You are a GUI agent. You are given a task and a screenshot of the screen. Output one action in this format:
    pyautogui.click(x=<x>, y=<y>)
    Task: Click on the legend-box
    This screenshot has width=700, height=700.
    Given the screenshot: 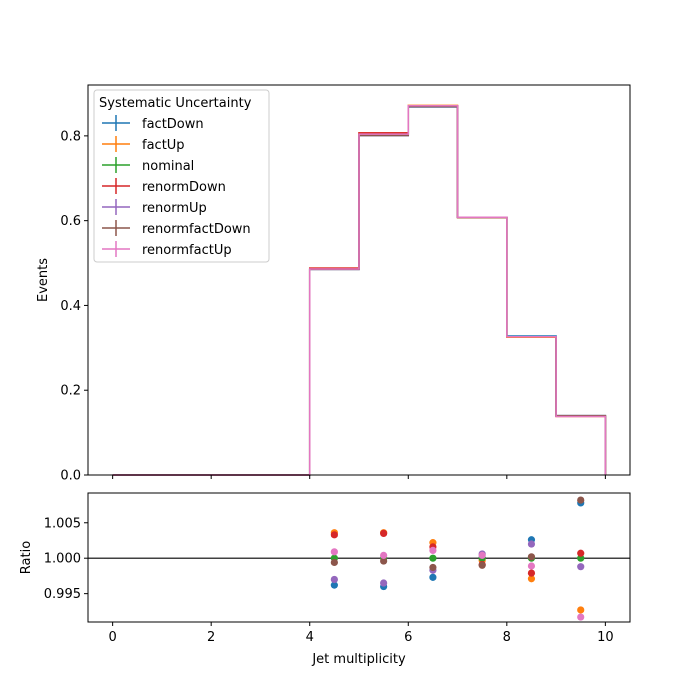 What is the action you would take?
    pyautogui.click(x=181, y=176)
    